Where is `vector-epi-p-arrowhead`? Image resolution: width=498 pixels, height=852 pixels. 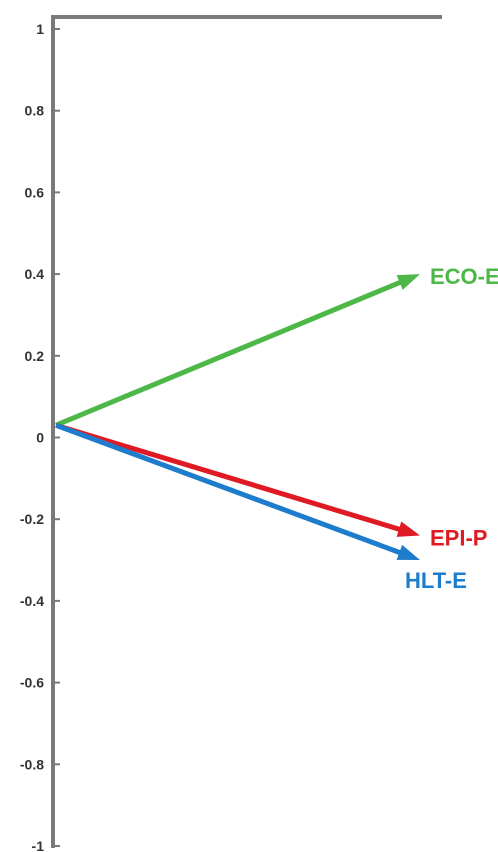
vector-epi-p-arrowhead is located at coordinates (408, 529).